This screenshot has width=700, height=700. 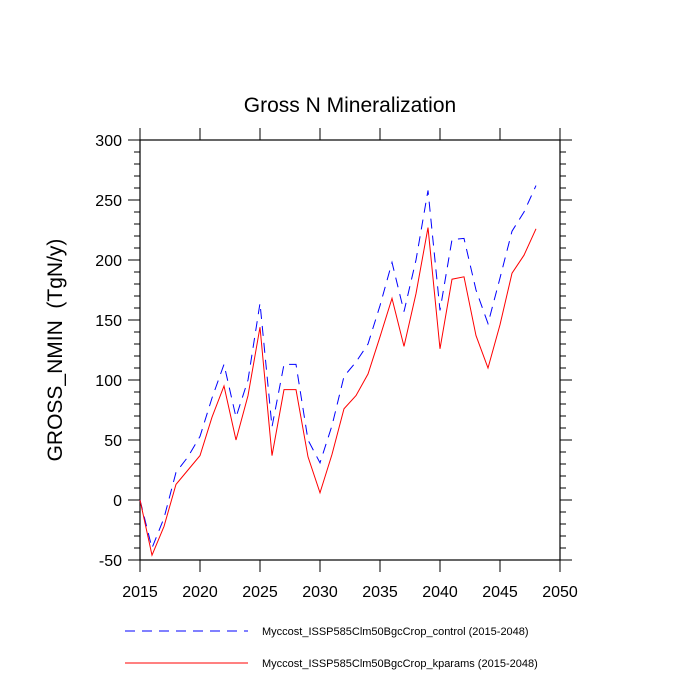 I want to click on y-tick-label: 0, so click(x=117, y=501).